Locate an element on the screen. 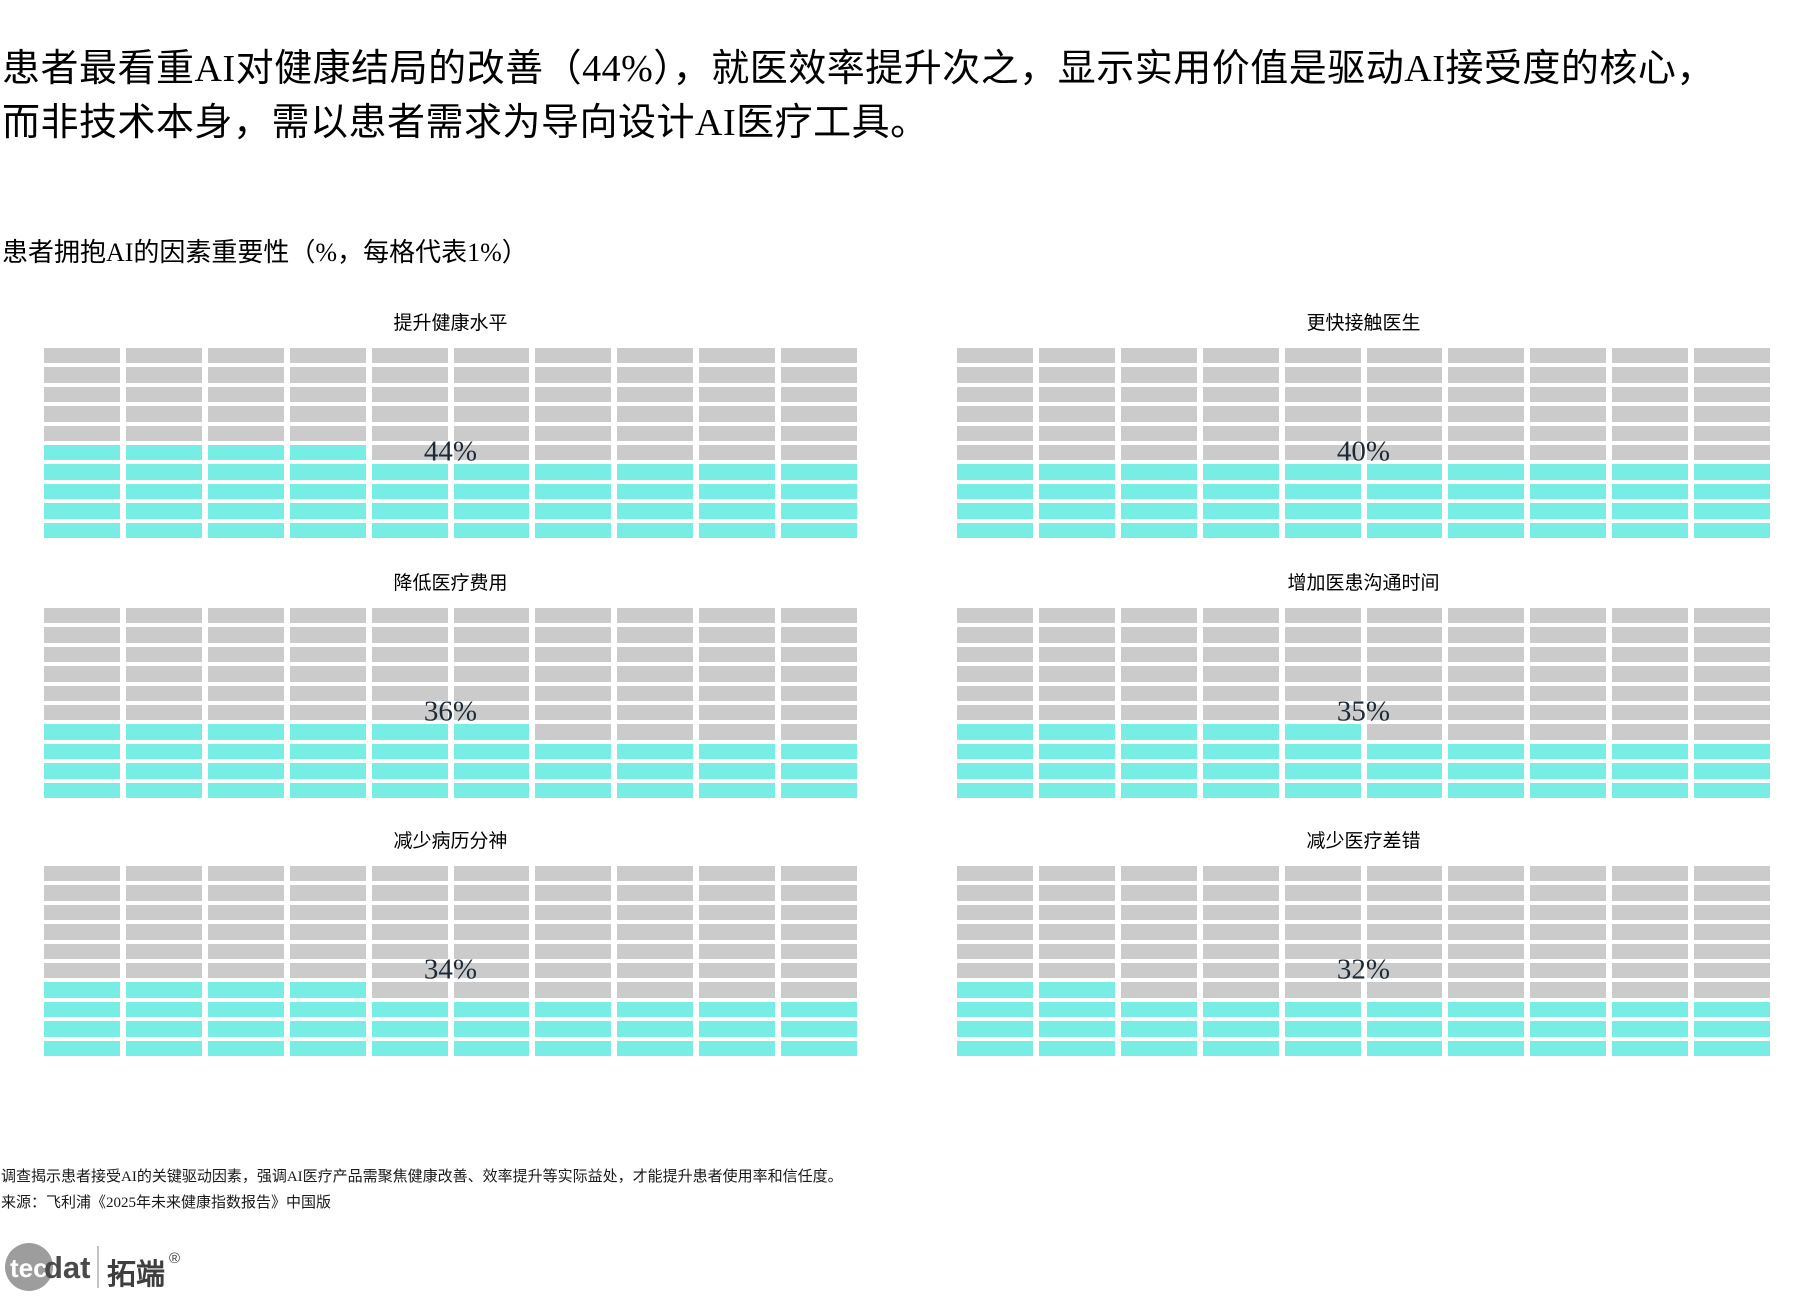 The height and width of the screenshot is (1296, 1814). waffle-panel: 提升健康水平 44% is located at coordinates (450, 425).